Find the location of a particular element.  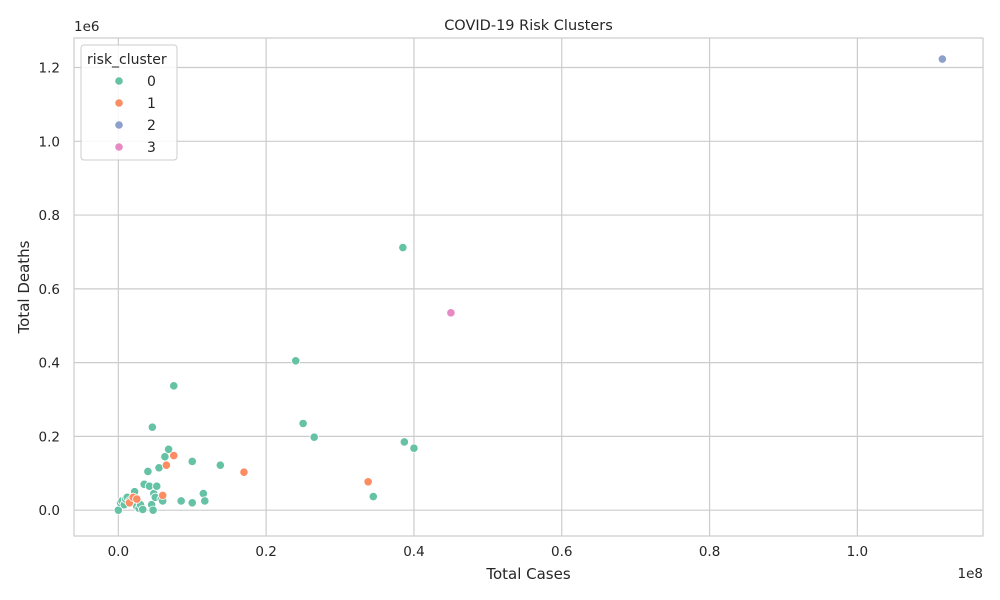

y-axis-offset-text: 1e6 is located at coordinates (86, 27).